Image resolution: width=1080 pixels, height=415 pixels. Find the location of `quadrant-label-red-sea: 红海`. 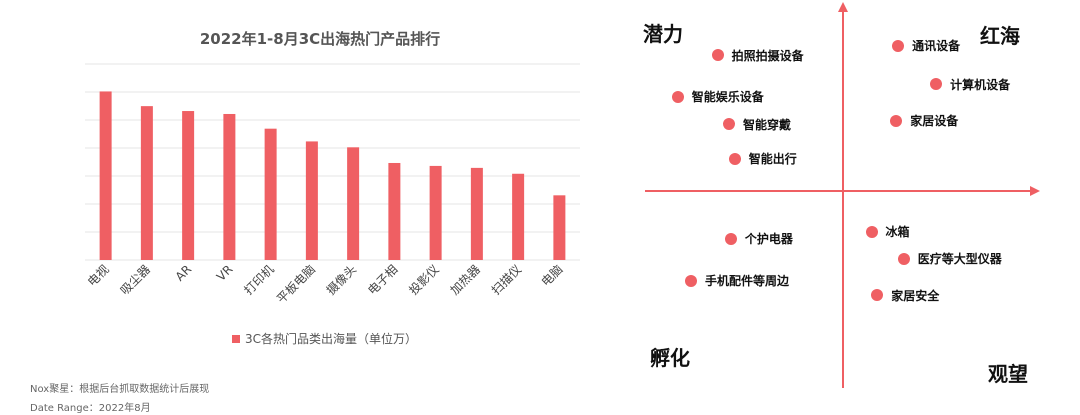

quadrant-label-red-sea: 红海 is located at coordinates (1000, 36).